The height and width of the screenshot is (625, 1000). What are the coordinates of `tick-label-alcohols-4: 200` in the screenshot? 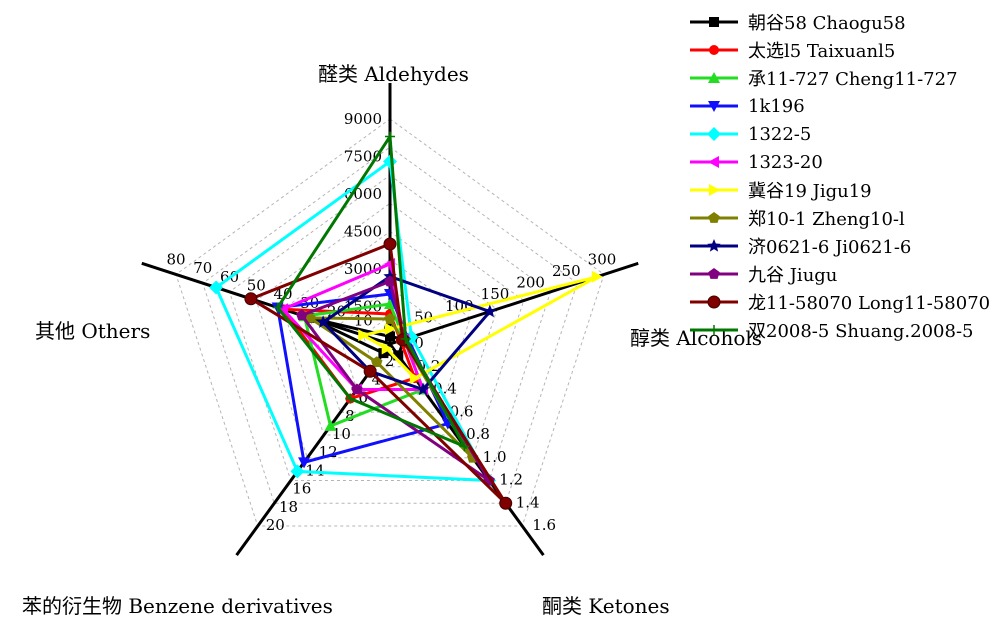 It's located at (530, 283).